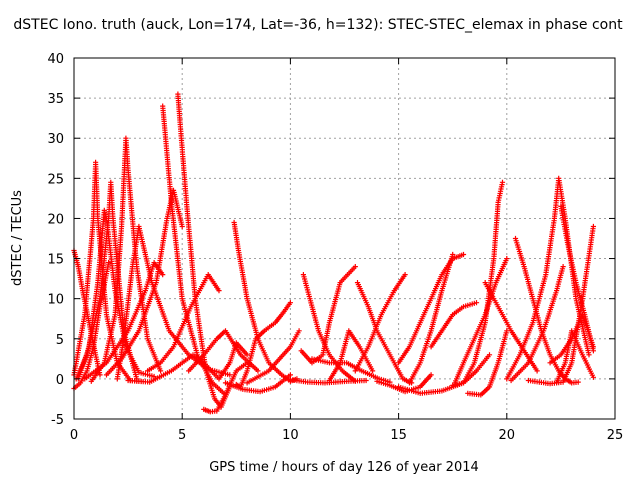  What do you see at coordinates (344, 467) in the screenshot?
I see `x-axis-label: GPS time / hours of day 126 of year 2014` at bounding box center [344, 467].